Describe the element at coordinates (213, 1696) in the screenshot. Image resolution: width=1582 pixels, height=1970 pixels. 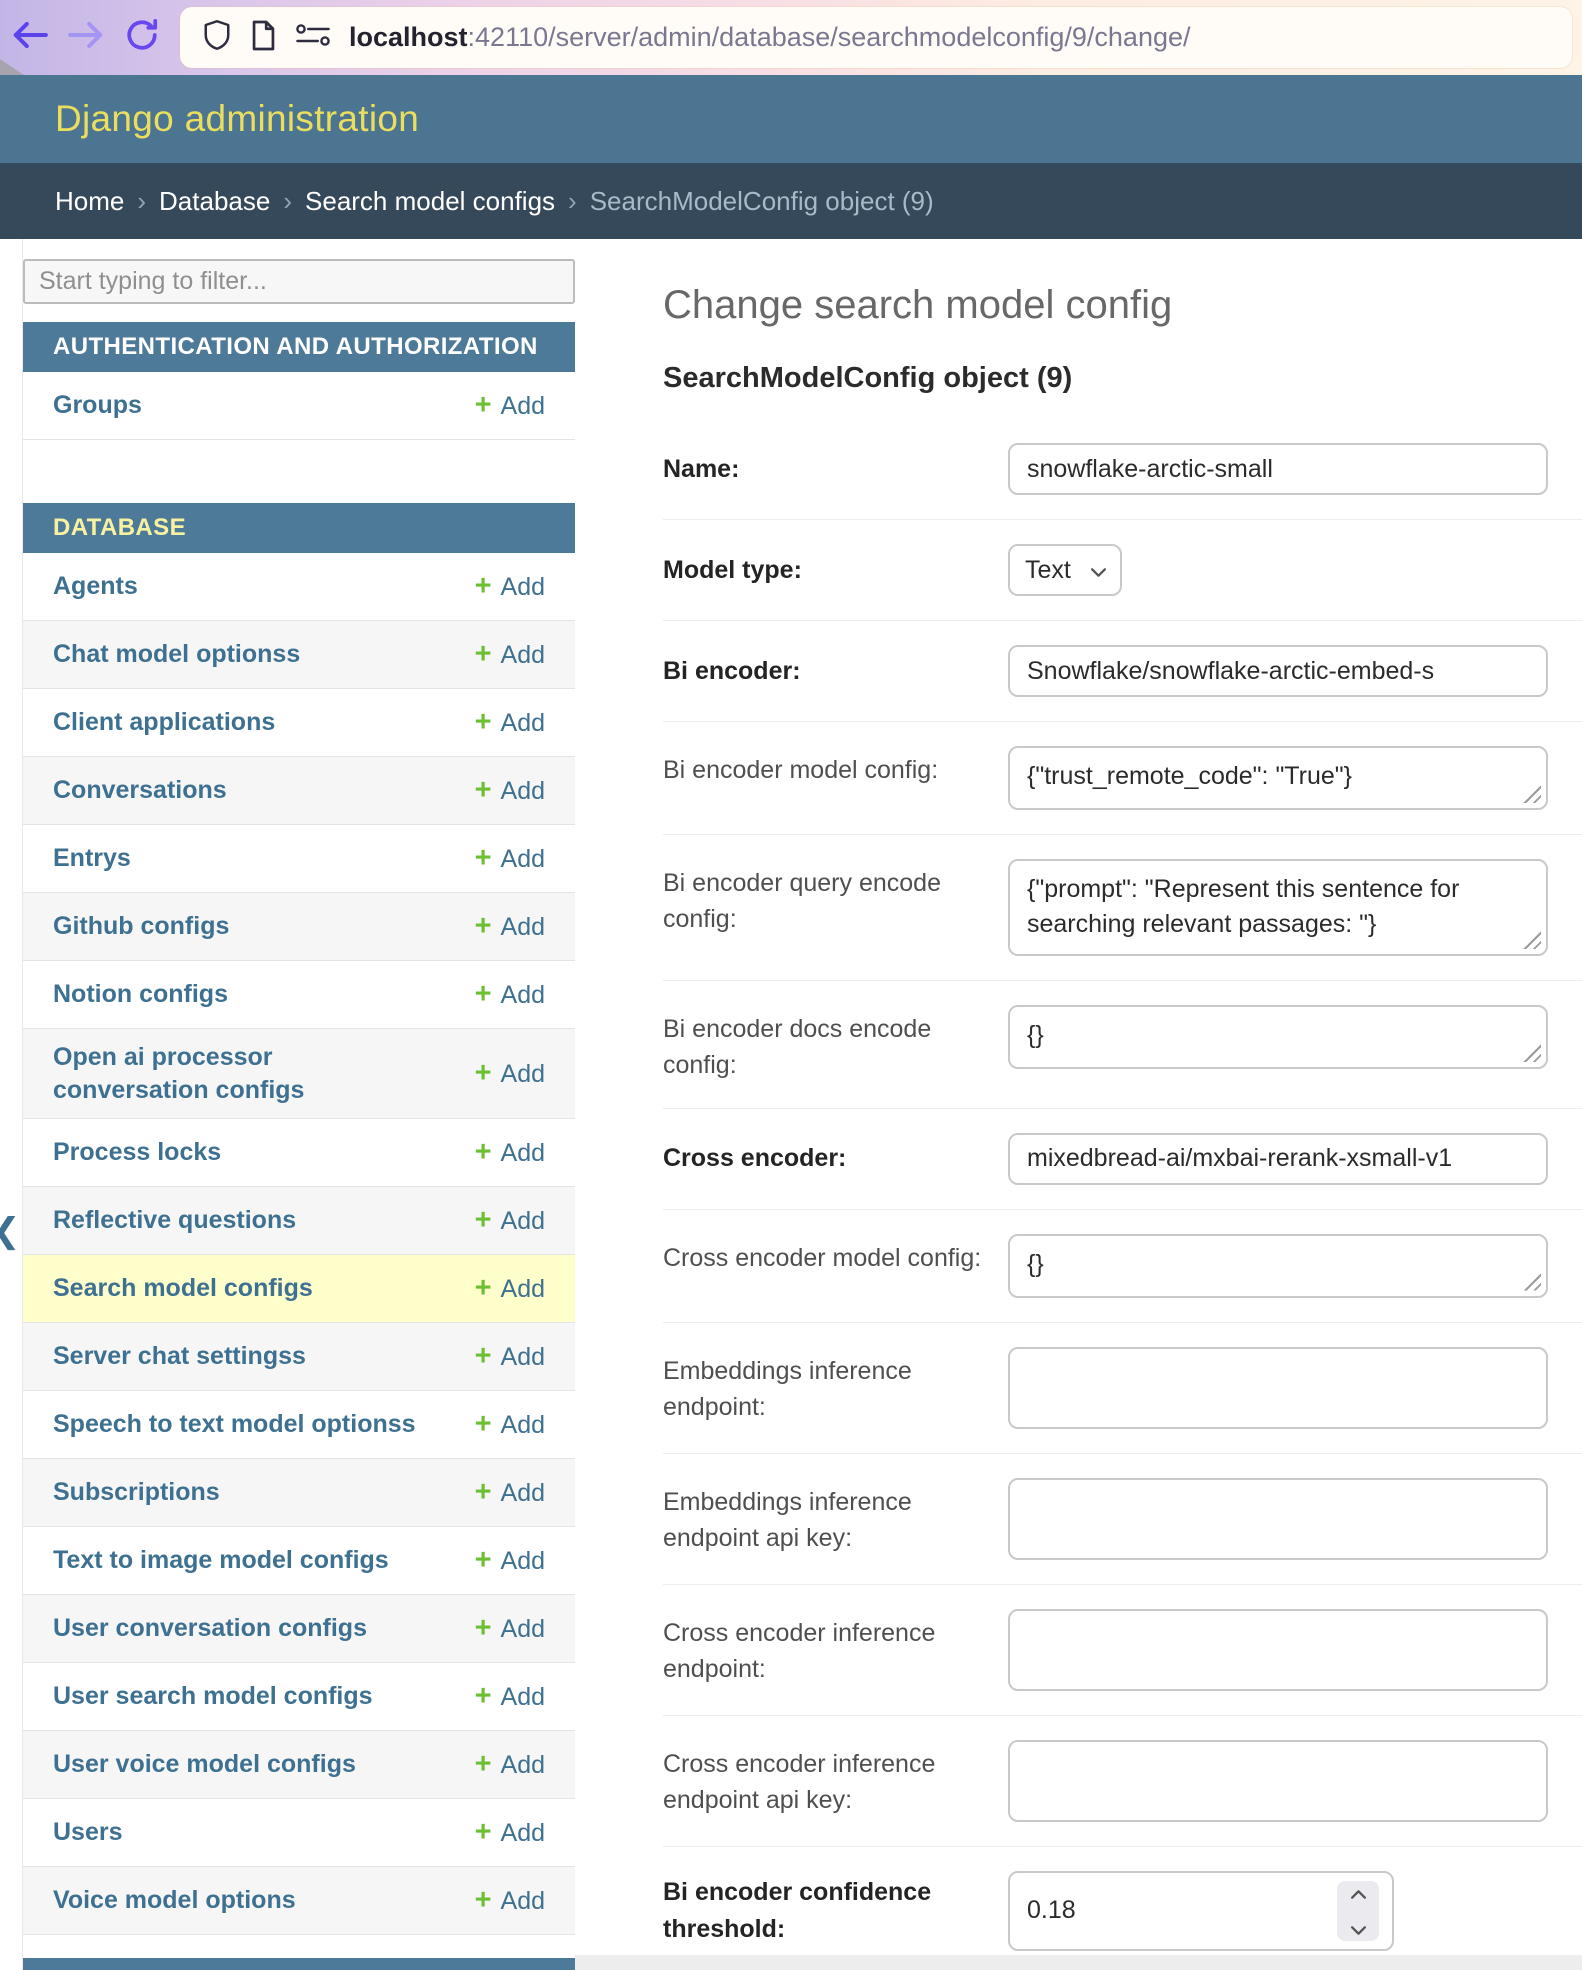
I see `sidebar-item-link: User search model configs` at that location.